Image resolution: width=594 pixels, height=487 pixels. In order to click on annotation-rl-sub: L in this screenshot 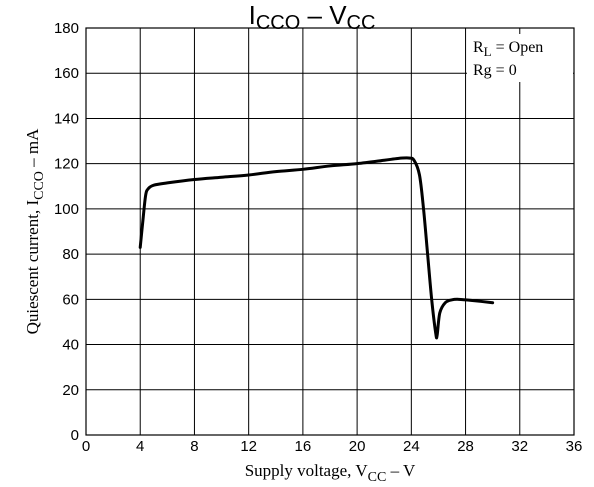, I will do `click(488, 51)`.